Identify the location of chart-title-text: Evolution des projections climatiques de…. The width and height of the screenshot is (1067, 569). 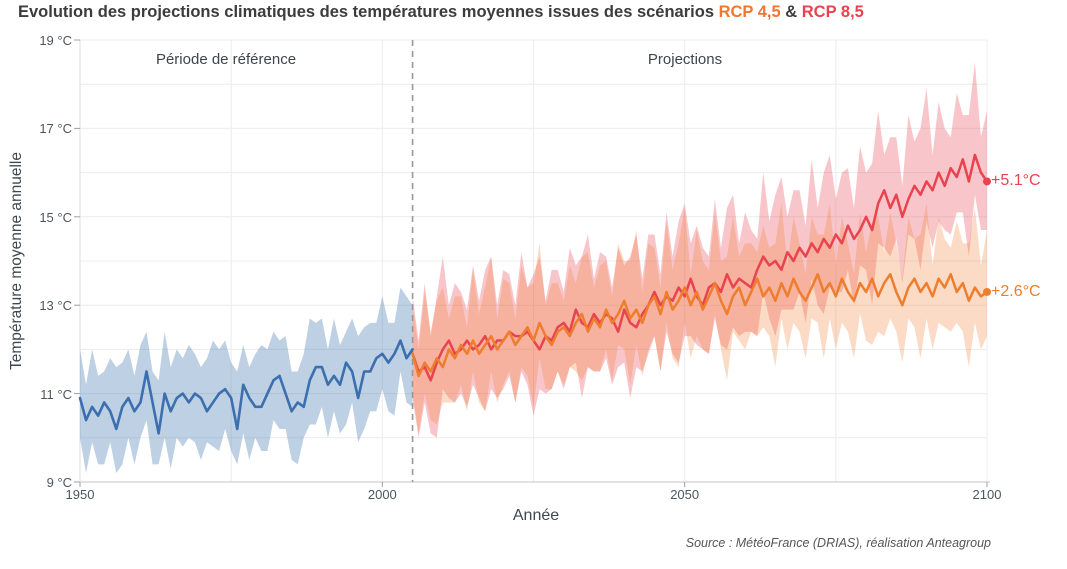
(366, 12).